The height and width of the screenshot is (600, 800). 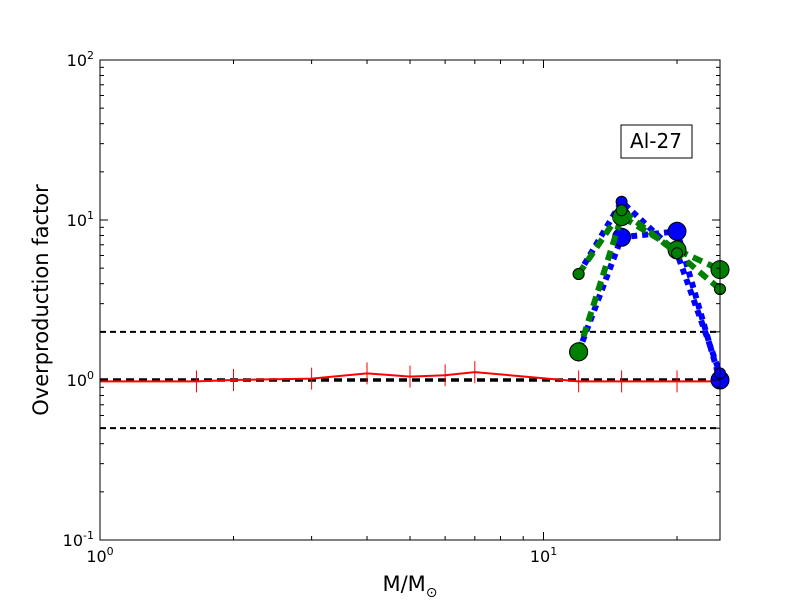 I want to click on x-tick-label: 10⁰, so click(x=99, y=555).